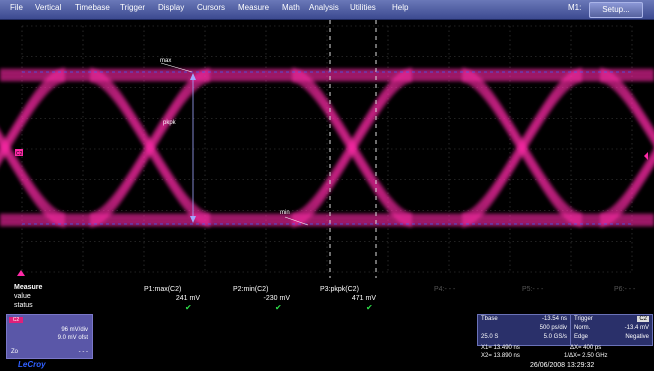  I want to click on trigger-level: -13.4 mV, so click(636, 328).